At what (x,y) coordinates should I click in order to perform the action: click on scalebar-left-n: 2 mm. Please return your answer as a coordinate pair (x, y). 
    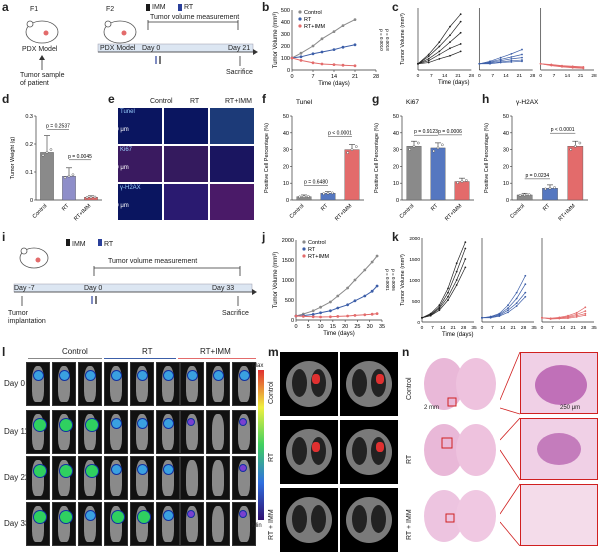
    Looking at the image, I should click on (431, 408).